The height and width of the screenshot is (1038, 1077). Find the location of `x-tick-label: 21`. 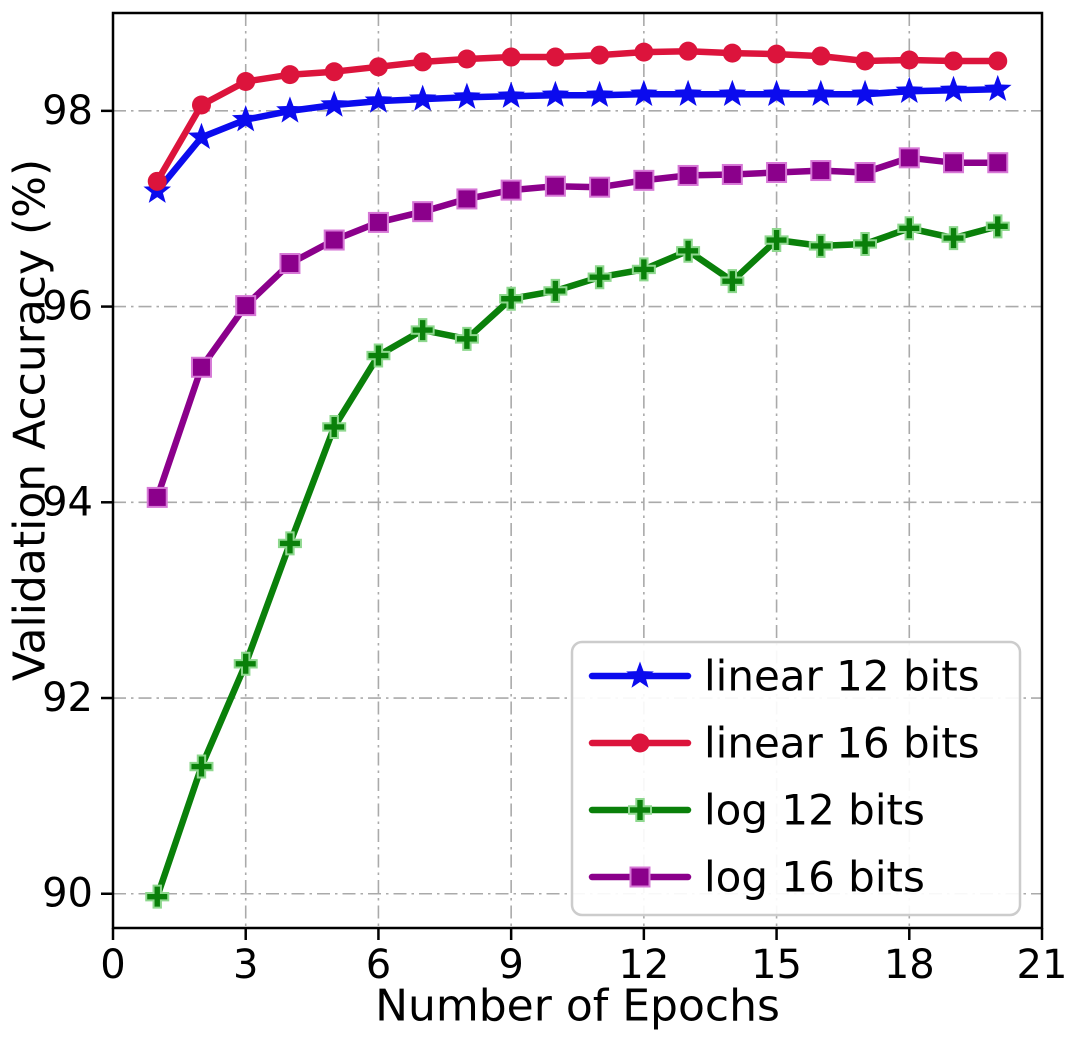

x-tick-label: 21 is located at coordinates (1042, 965).